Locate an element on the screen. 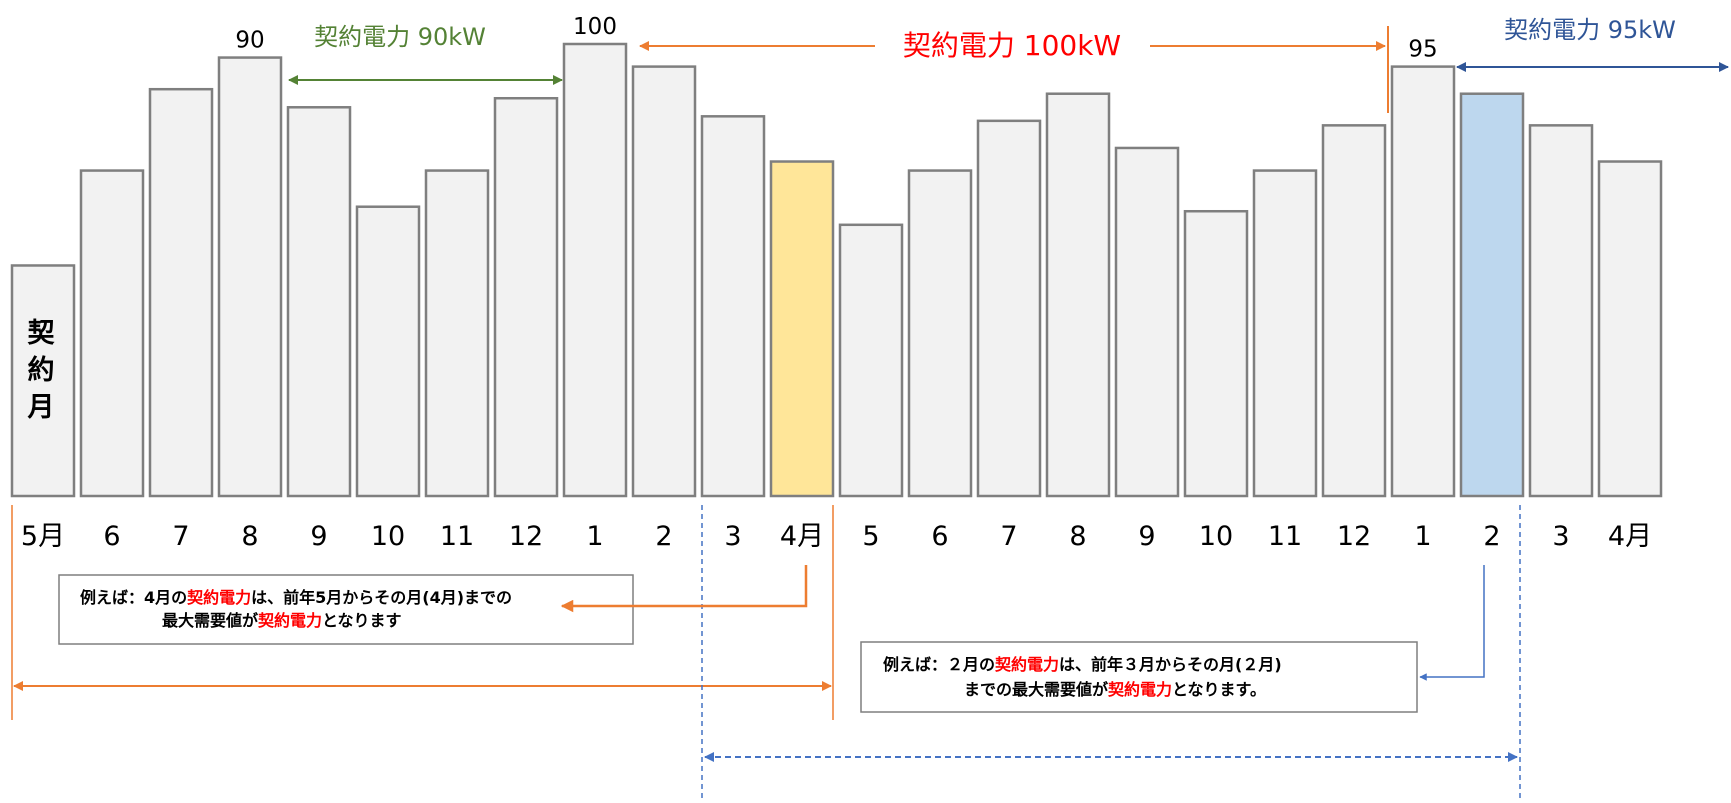 The height and width of the screenshot is (803, 1731). value-labels-group: 90 100 95 is located at coordinates (836, 38).